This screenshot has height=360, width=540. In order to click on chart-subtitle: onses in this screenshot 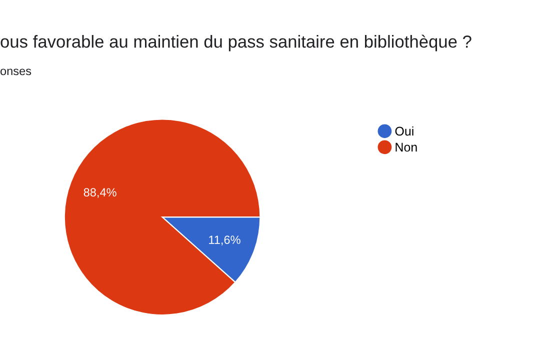, I will do `click(16, 72)`.